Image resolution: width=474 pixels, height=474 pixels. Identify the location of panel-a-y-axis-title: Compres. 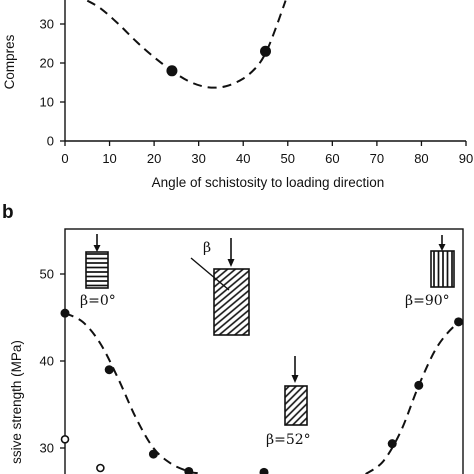
(9, 61).